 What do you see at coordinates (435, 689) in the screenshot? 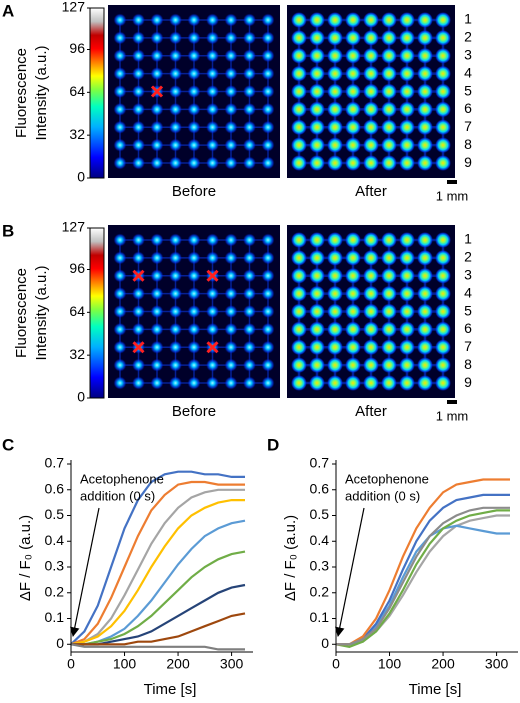
I see `x-axis-label: Time [s]` at bounding box center [435, 689].